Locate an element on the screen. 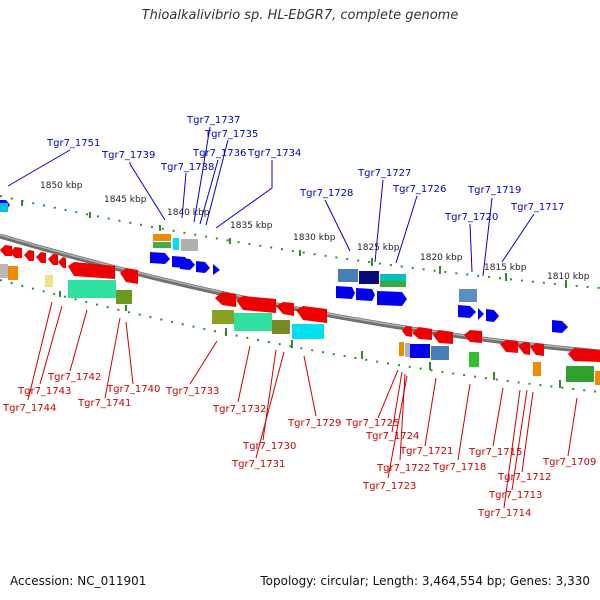 The height and width of the screenshot is (600, 600). scale-label: 1825 kbp is located at coordinates (378, 248).